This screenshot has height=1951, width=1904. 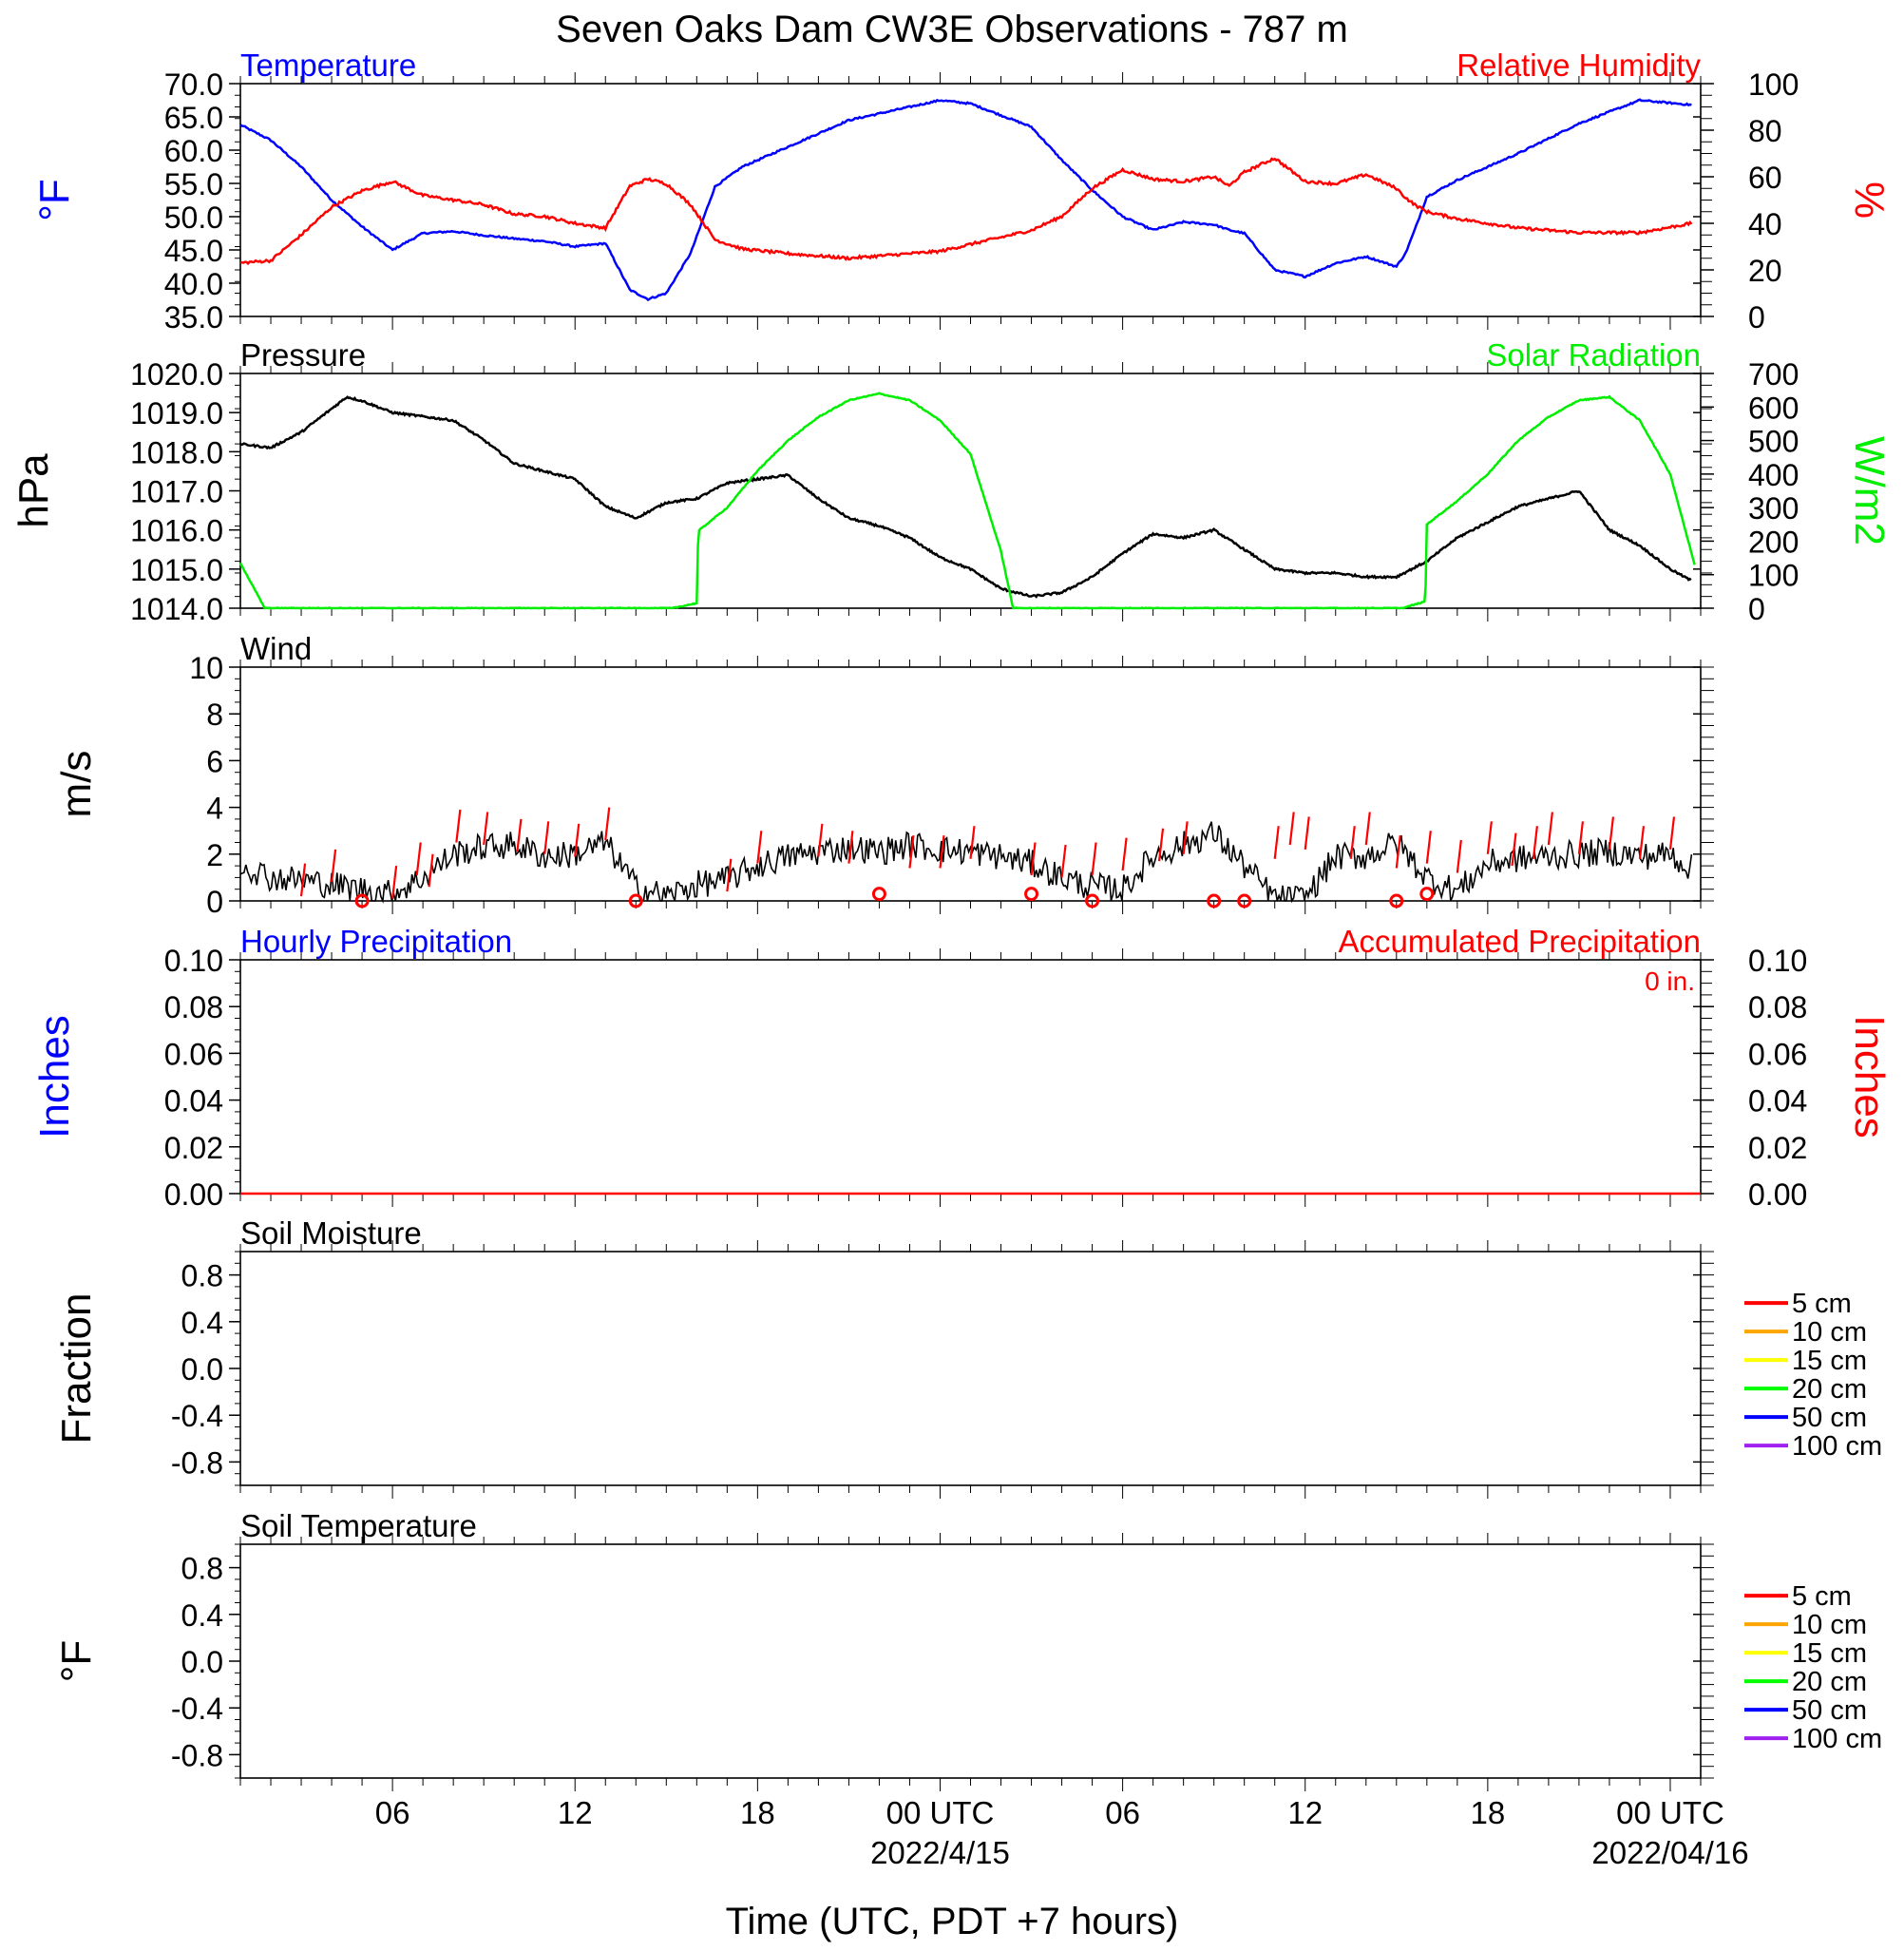 What do you see at coordinates (1778, 1054) in the screenshot?
I see `y2-tick-label: 0.06` at bounding box center [1778, 1054].